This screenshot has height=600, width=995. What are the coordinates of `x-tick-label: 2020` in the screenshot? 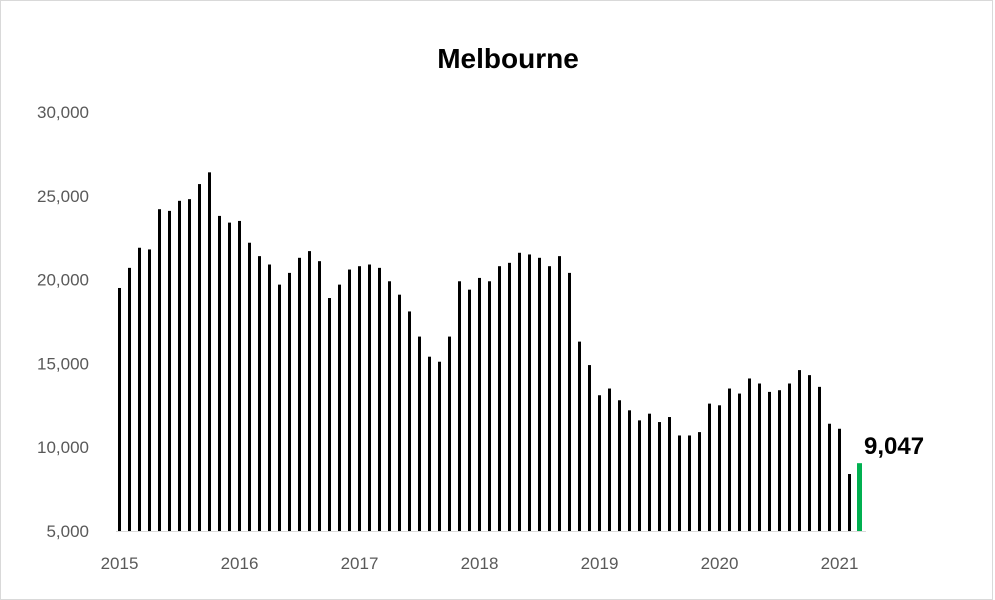 It's located at (720, 563).